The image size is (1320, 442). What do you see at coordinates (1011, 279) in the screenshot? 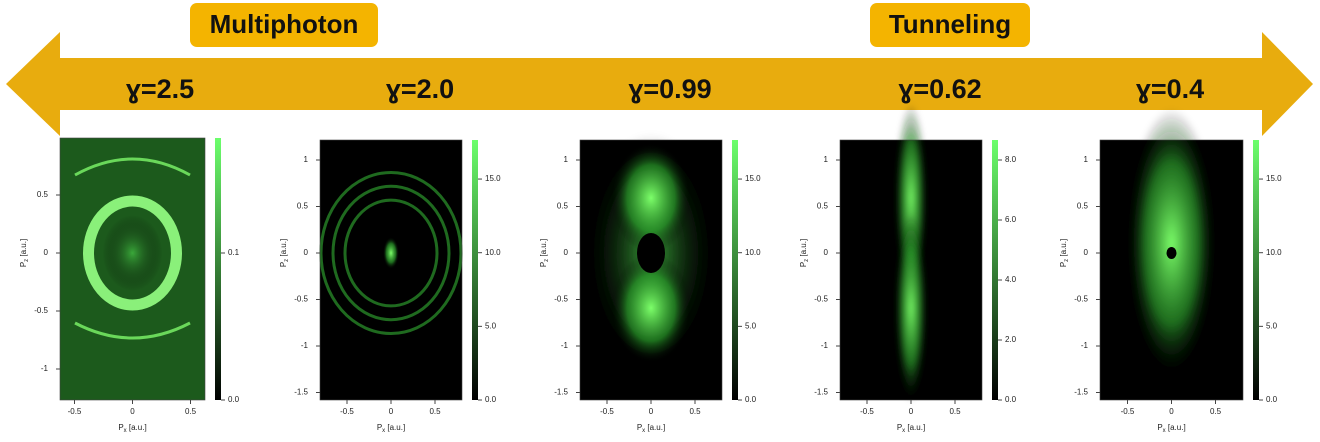
I see `colorbar-tick-label: 4.0` at bounding box center [1011, 279].